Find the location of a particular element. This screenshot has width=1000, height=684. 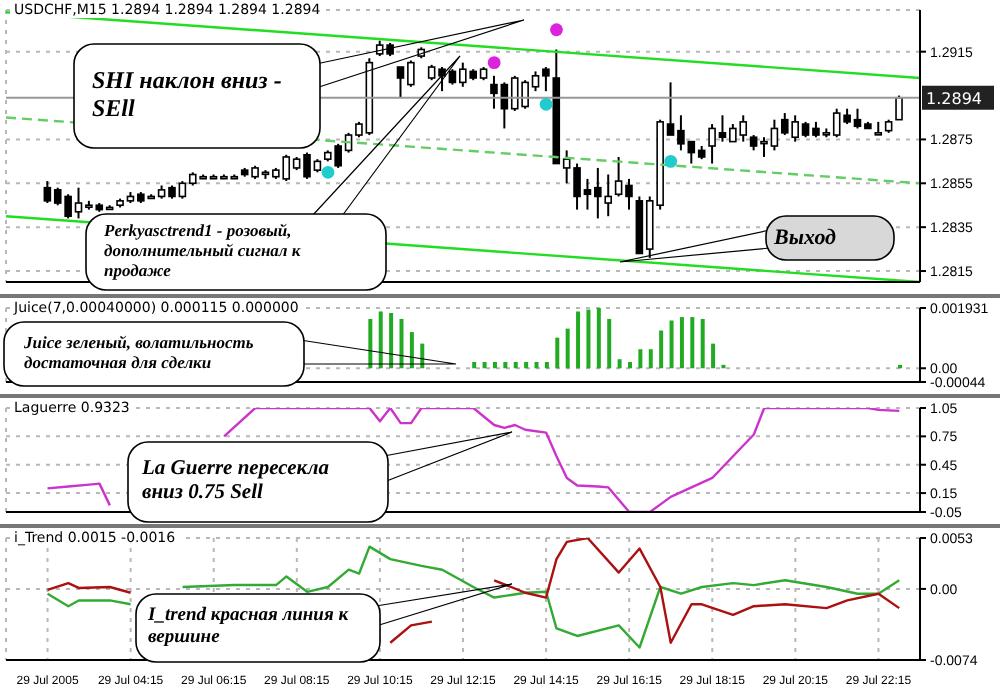

annotation: La Guerre пересекла вниз 0.75 Sell is located at coordinates (236, 482).